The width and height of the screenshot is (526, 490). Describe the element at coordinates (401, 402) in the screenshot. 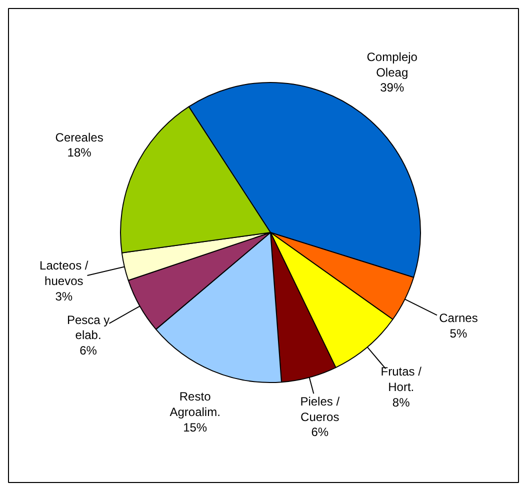

I see `data-label: 8%` at that location.